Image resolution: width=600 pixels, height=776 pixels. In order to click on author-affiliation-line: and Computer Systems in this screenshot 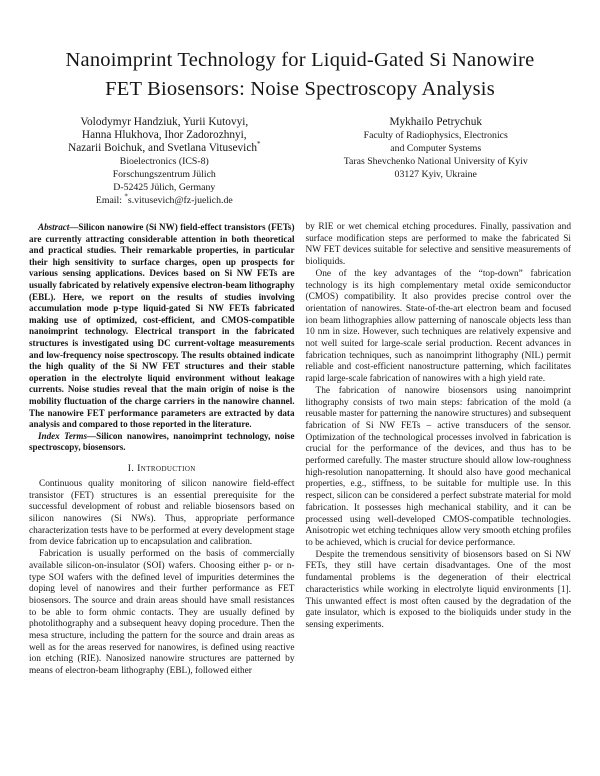, I will do `click(436, 148)`.